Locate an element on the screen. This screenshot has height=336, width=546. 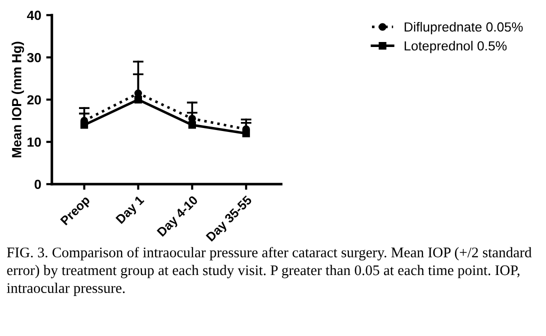
y-tick-label: 10 is located at coordinates (34, 142).